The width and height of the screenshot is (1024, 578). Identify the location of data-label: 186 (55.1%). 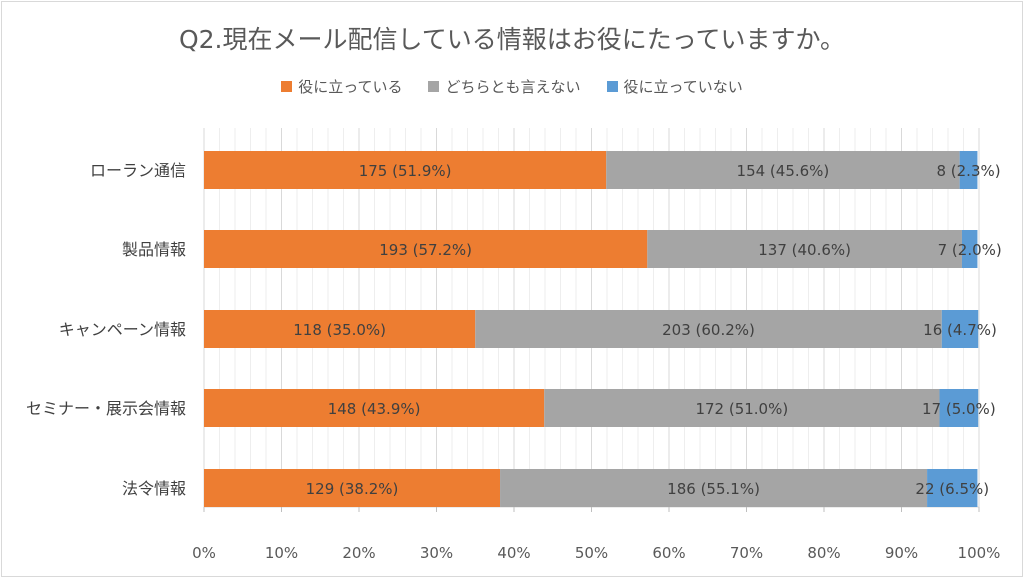
(713, 489).